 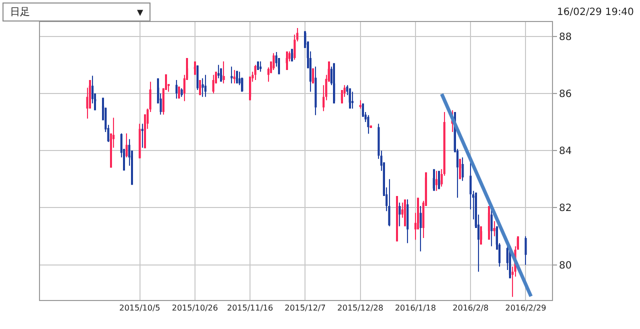 What do you see at coordinates (360, 308) in the screenshot?
I see `x-tick-label: 2015/12/28` at bounding box center [360, 308].